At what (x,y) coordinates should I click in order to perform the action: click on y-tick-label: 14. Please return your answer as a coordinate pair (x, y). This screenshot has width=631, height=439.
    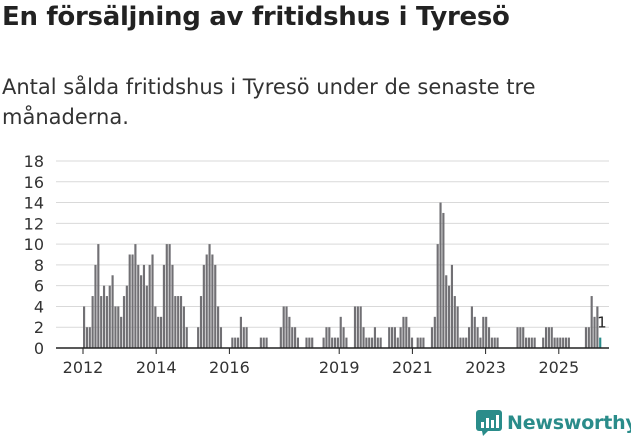
    Looking at the image, I should click on (34, 203).